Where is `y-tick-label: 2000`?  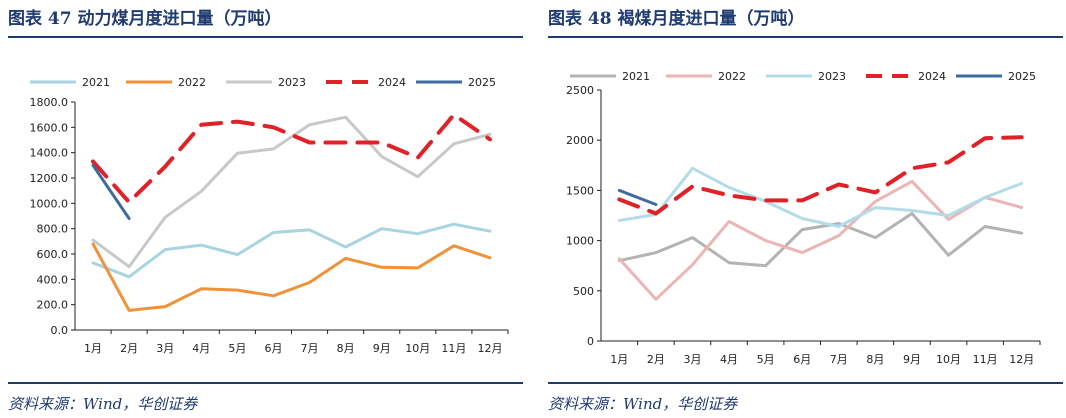
y-tick-label: 2000 is located at coordinates (580, 140).